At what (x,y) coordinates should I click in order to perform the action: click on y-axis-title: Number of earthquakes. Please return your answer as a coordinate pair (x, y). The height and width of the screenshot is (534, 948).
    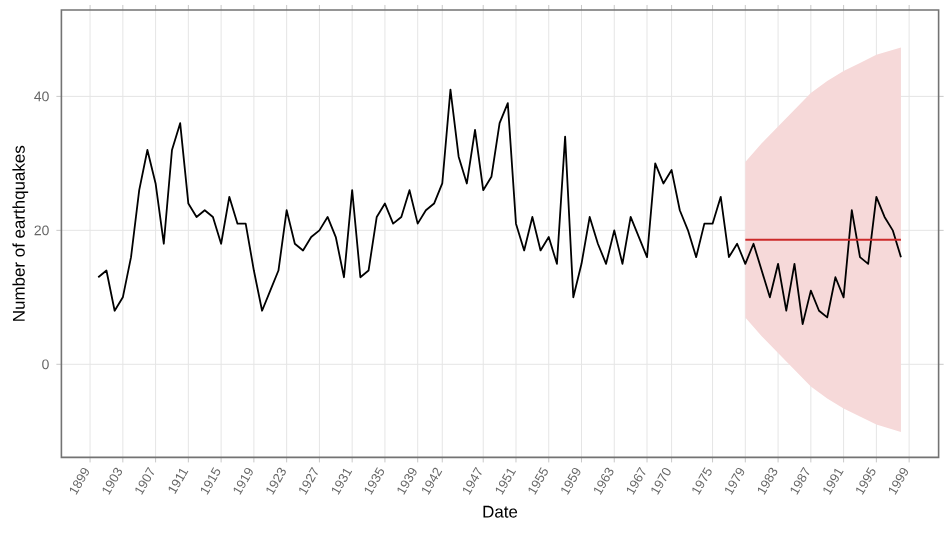
    Looking at the image, I should click on (20, 233).